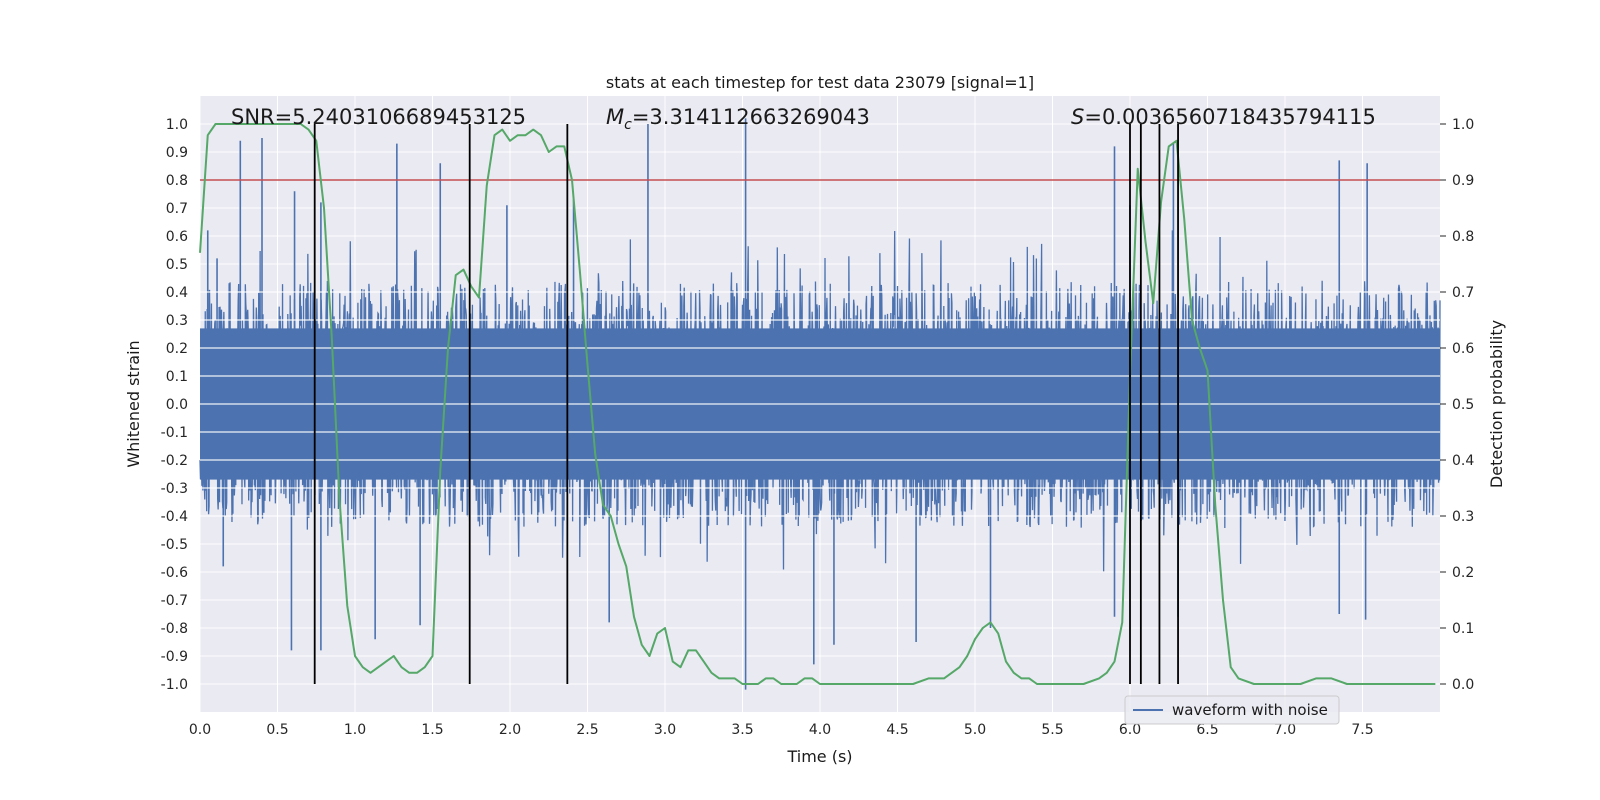  What do you see at coordinates (174, 573) in the screenshot?
I see `y-tick-label: -0.6` at bounding box center [174, 573].